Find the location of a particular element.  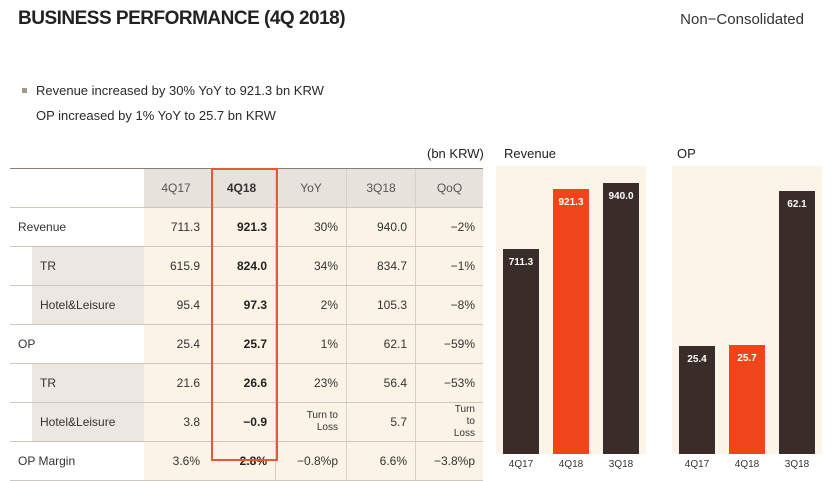

table-cell: 2.8% is located at coordinates (242, 461).